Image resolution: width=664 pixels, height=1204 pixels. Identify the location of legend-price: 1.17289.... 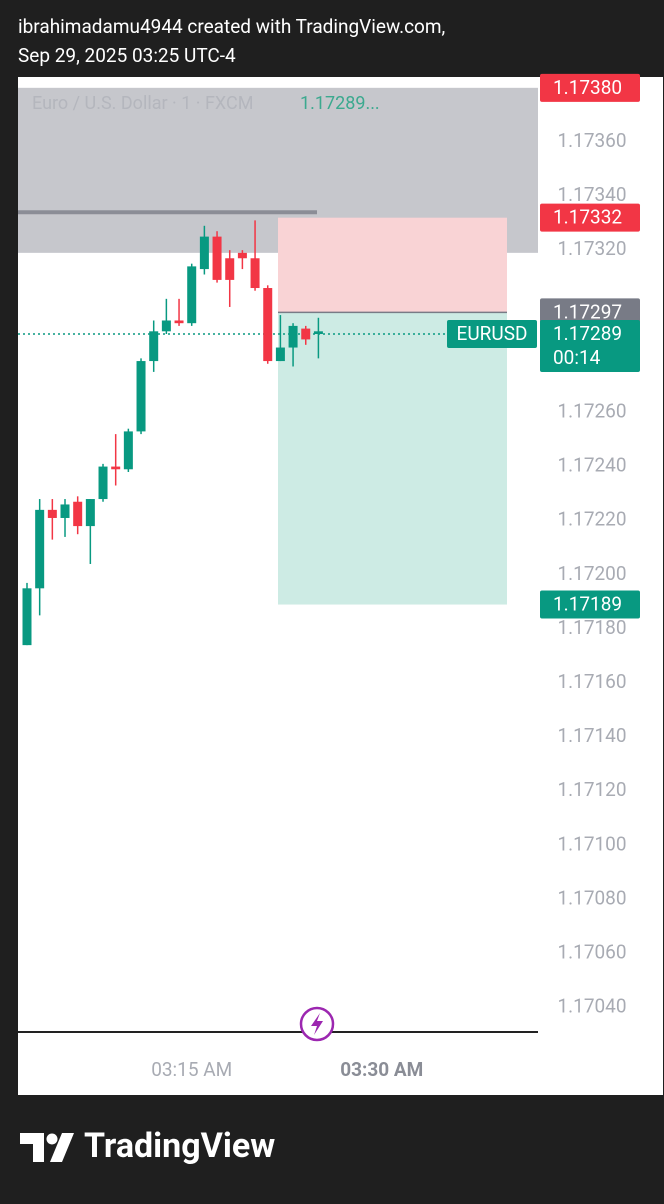
(340, 103).